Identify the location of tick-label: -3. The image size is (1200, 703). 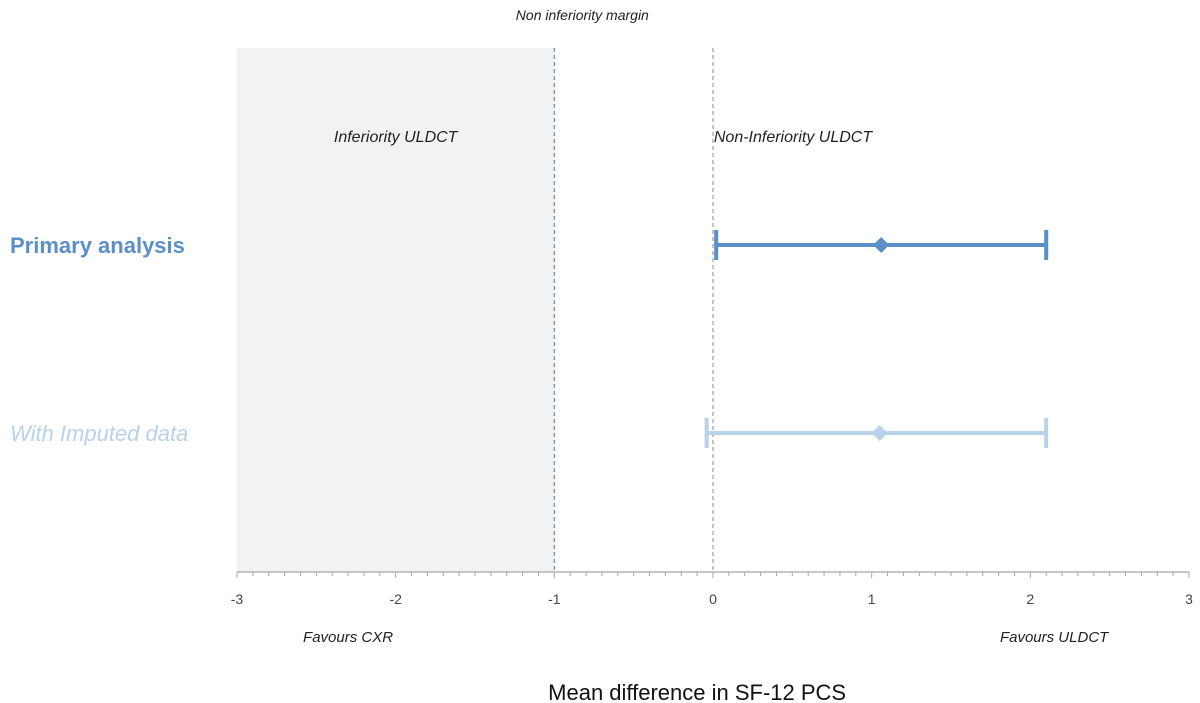
(237, 599).